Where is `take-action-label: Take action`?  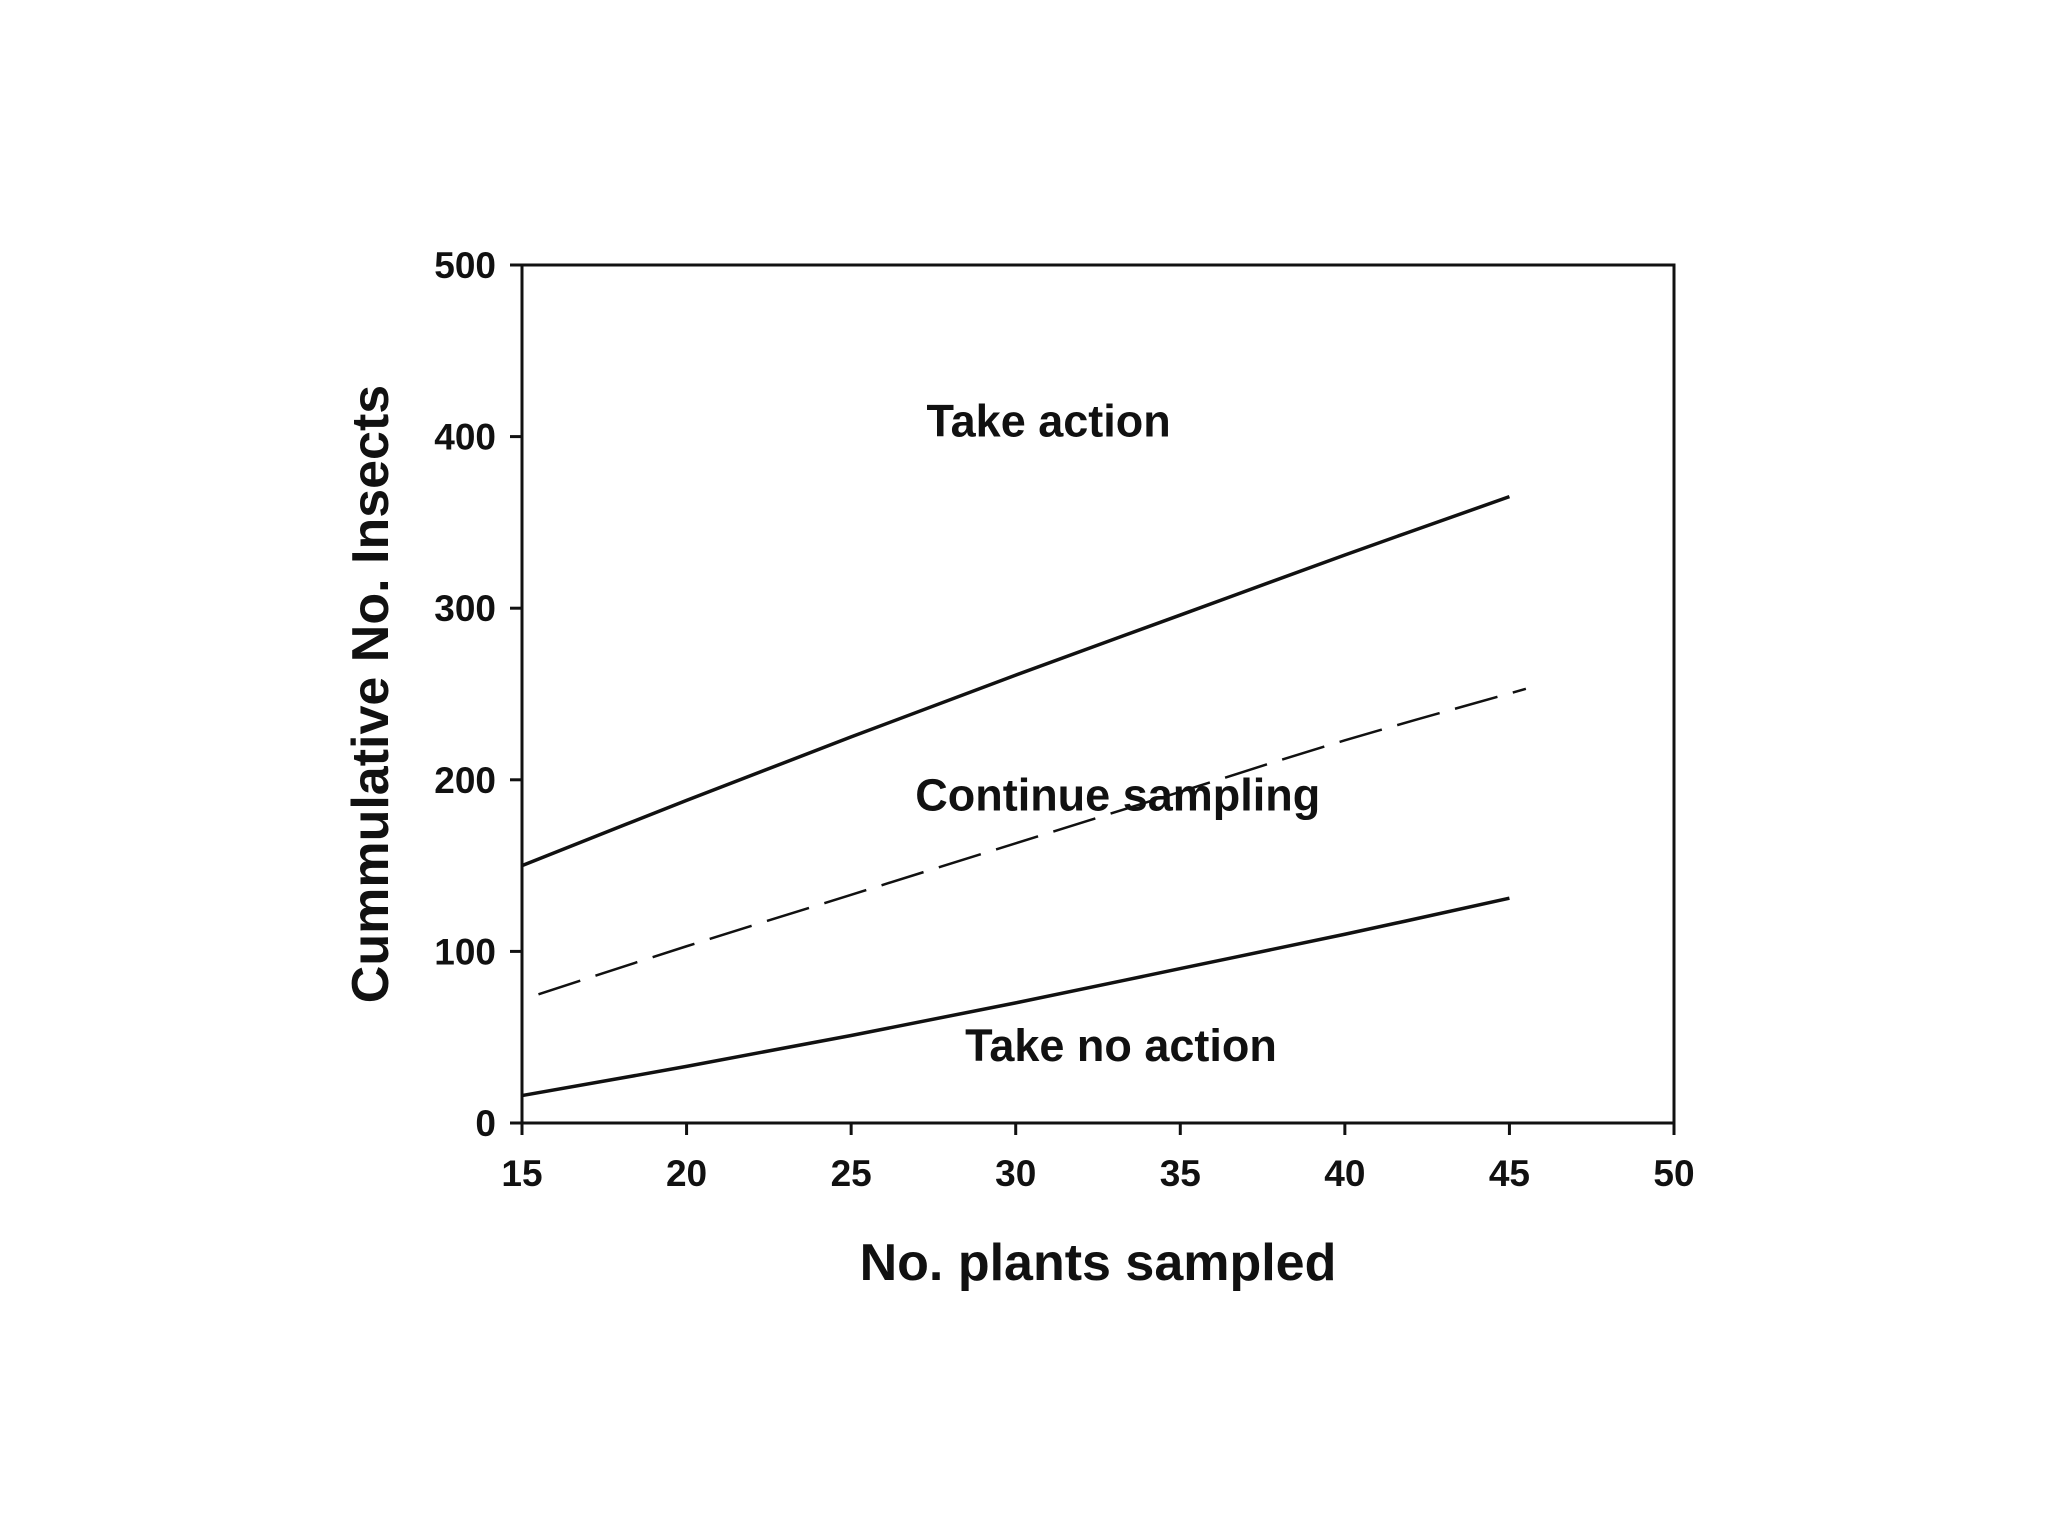
take-action-label: Take action is located at coordinates (1049, 421).